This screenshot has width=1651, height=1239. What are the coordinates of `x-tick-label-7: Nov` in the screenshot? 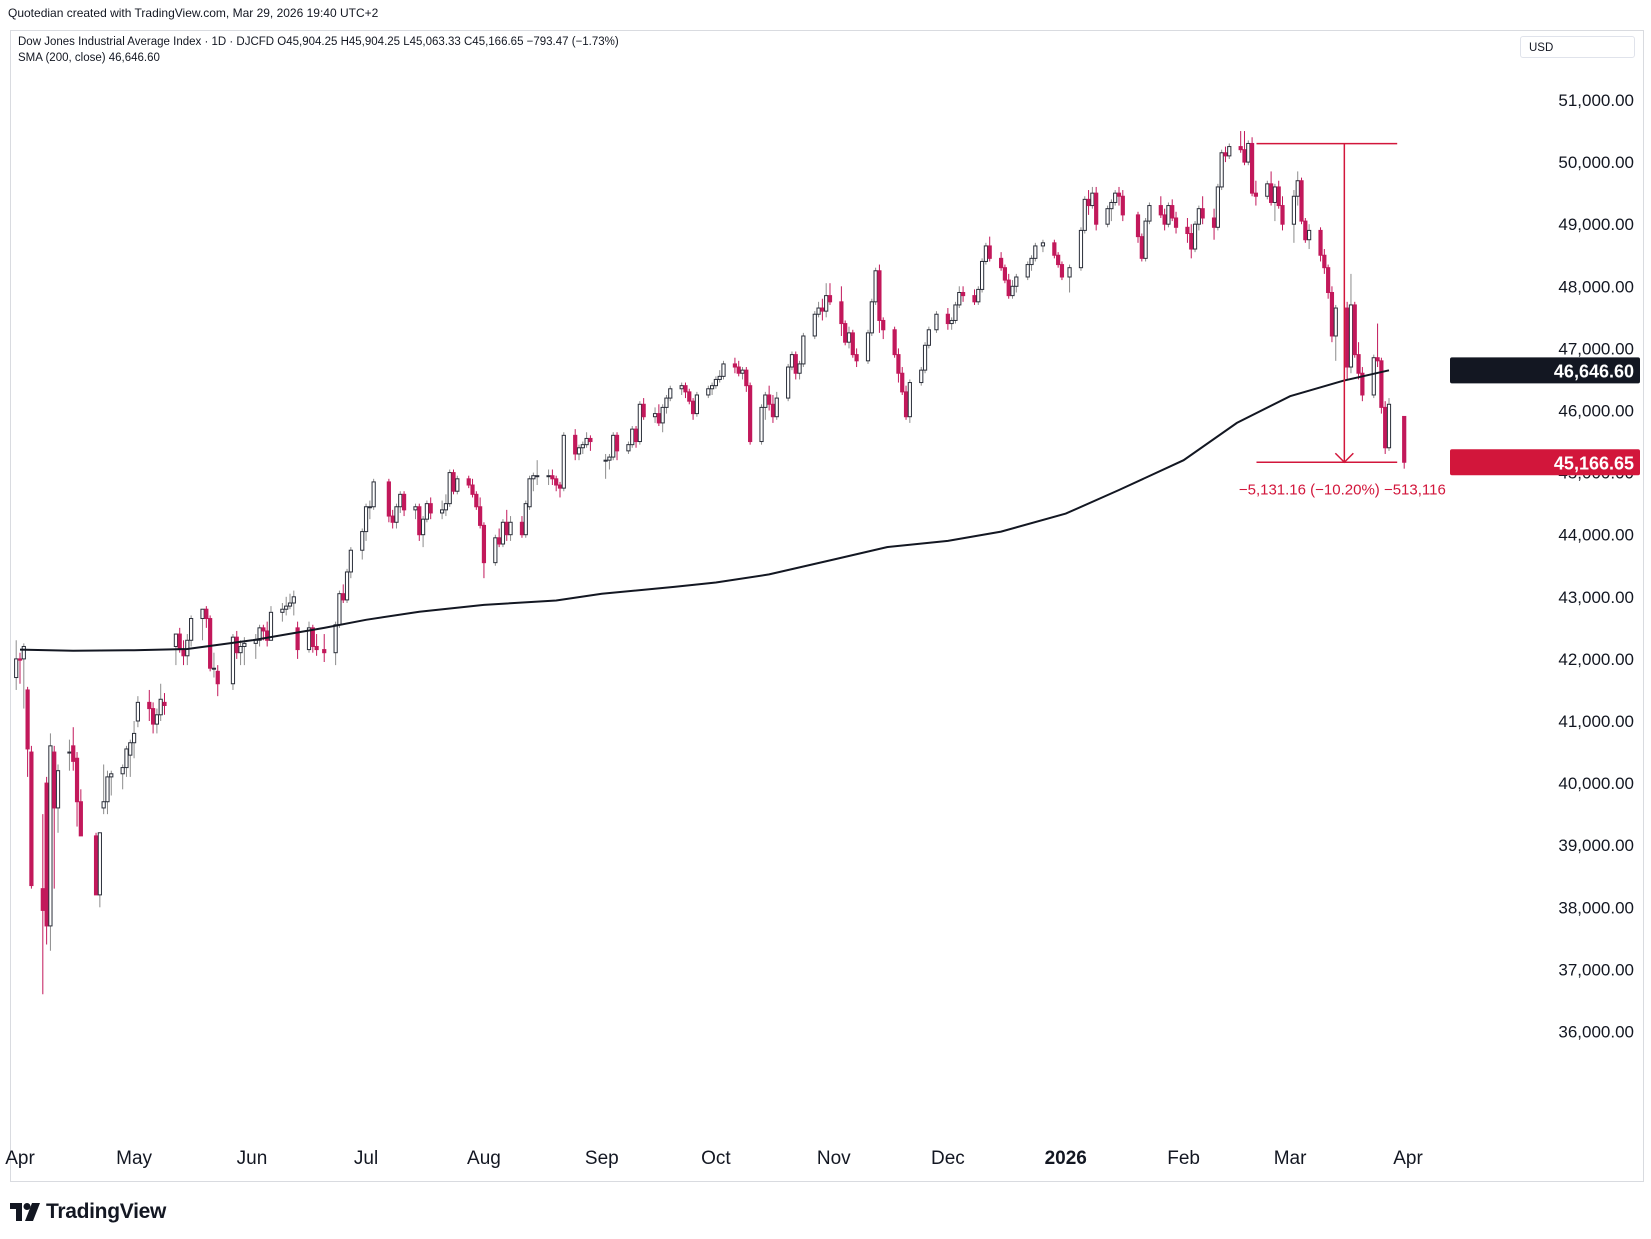 It's located at (834, 1158).